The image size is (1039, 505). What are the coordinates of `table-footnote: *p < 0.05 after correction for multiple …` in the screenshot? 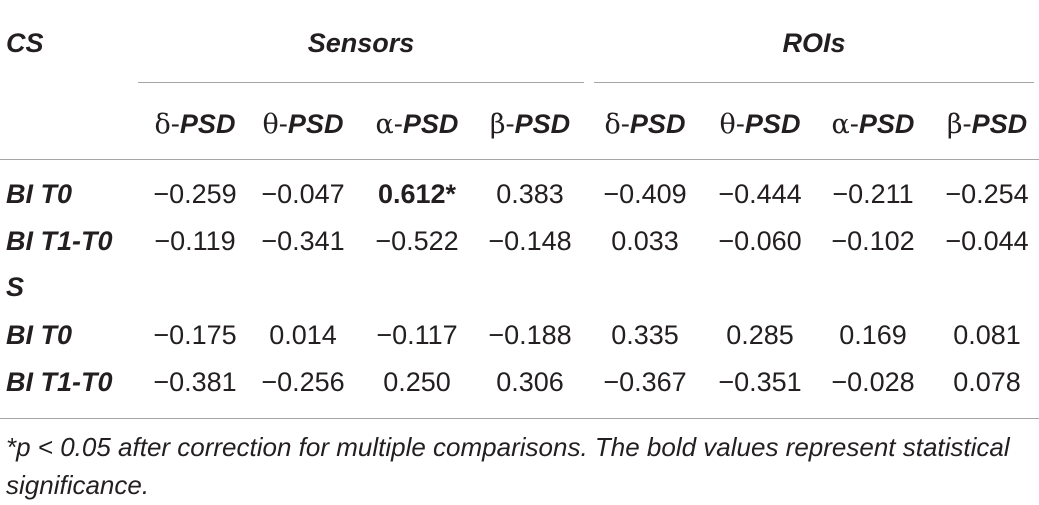 It's located at (508, 466).